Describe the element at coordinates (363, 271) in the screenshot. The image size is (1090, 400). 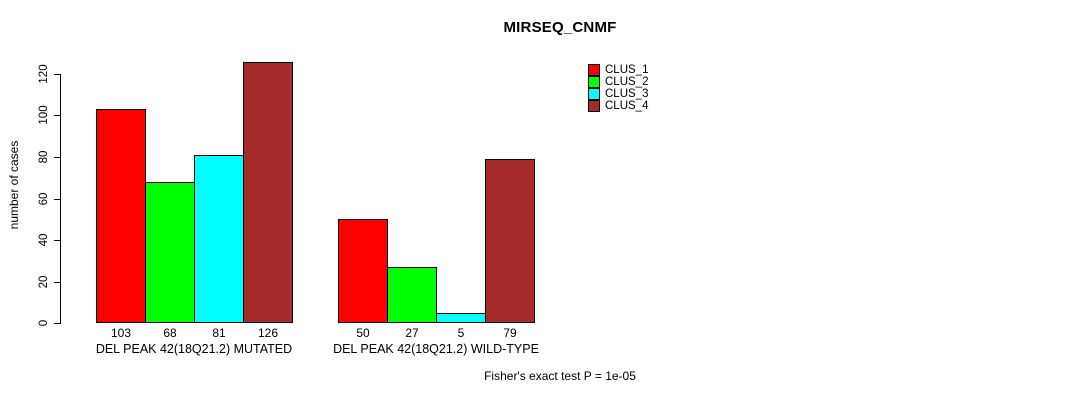
I see `bar-clus_1-group2` at that location.